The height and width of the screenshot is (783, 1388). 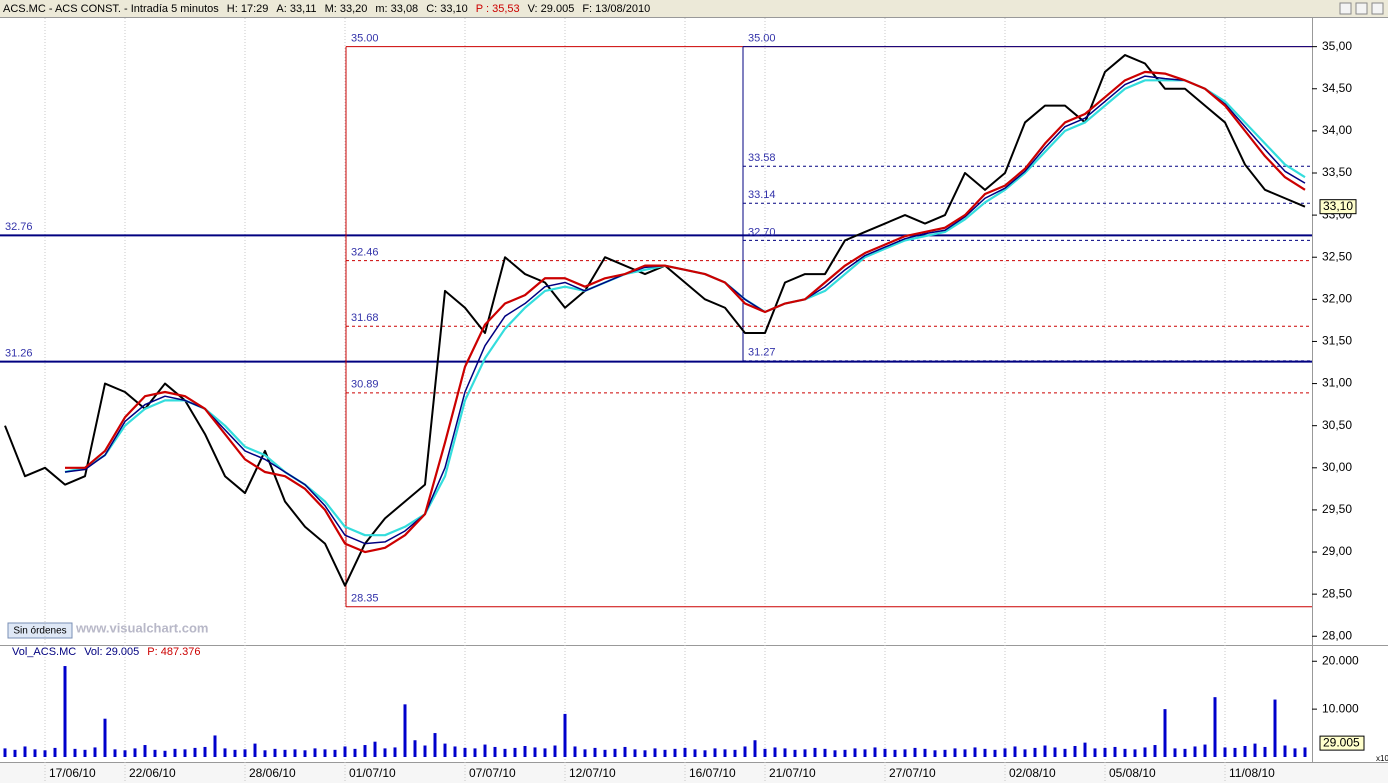 I want to click on x-tick-label: 12/07/10, so click(x=592, y=773).